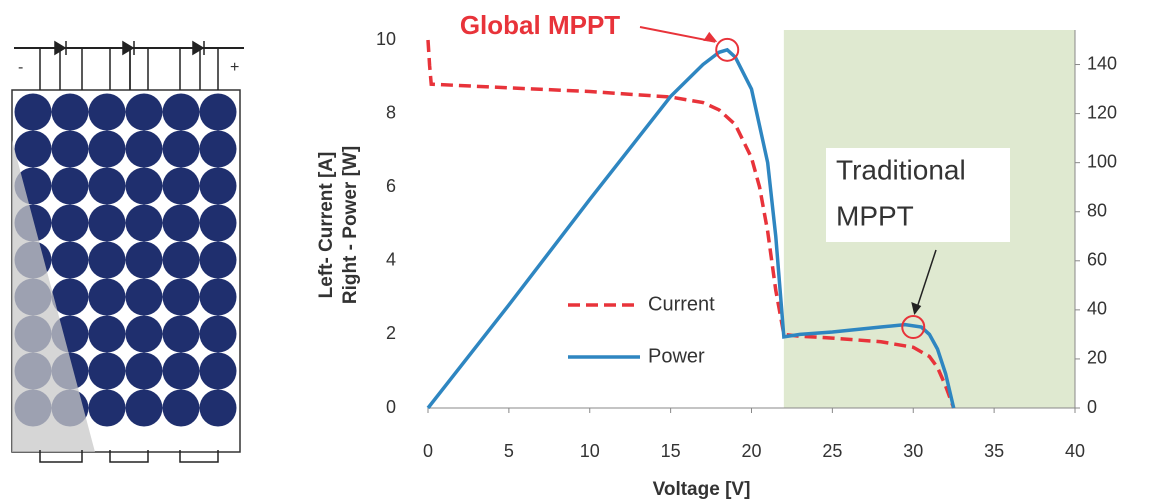  I want to click on y-tick-label: 10, so click(386, 39).